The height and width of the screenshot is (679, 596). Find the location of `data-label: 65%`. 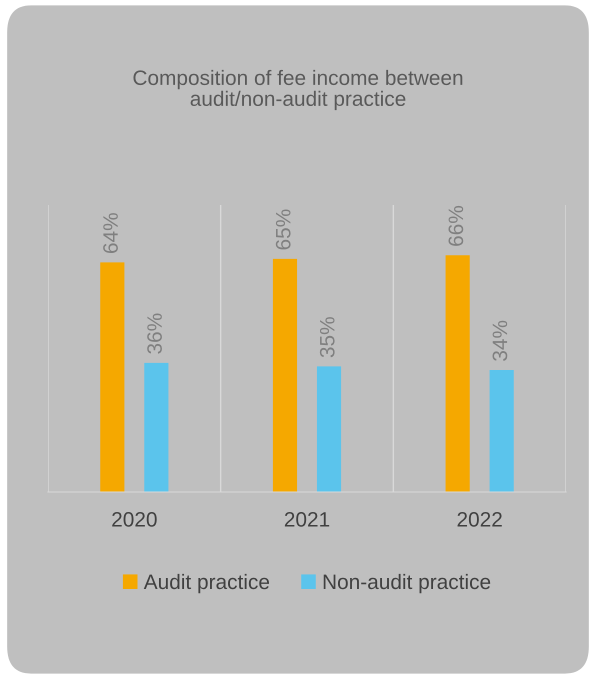

data-label: 65% is located at coordinates (283, 230).